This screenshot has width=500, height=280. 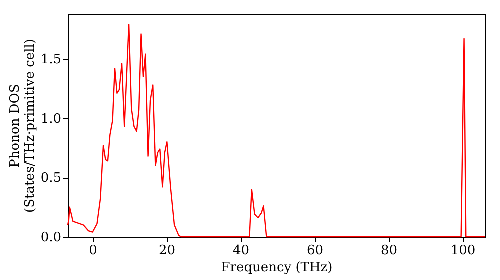 What do you see at coordinates (389, 251) in the screenshot?
I see `x-tick-label: 80` at bounding box center [389, 251].